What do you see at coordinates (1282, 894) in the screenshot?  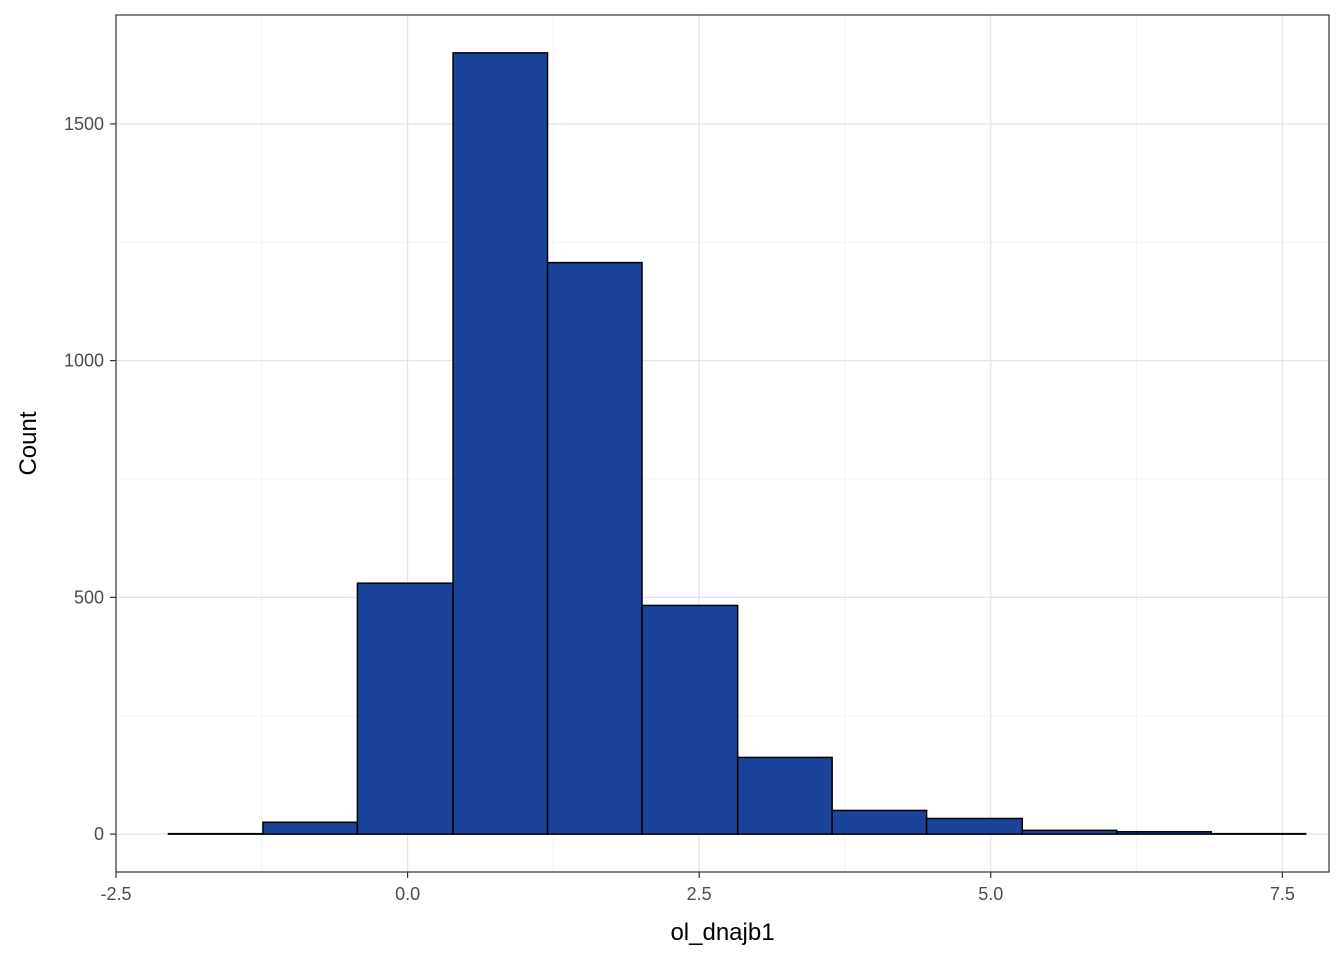 I see `x-tick-label: 7.5` at bounding box center [1282, 894].